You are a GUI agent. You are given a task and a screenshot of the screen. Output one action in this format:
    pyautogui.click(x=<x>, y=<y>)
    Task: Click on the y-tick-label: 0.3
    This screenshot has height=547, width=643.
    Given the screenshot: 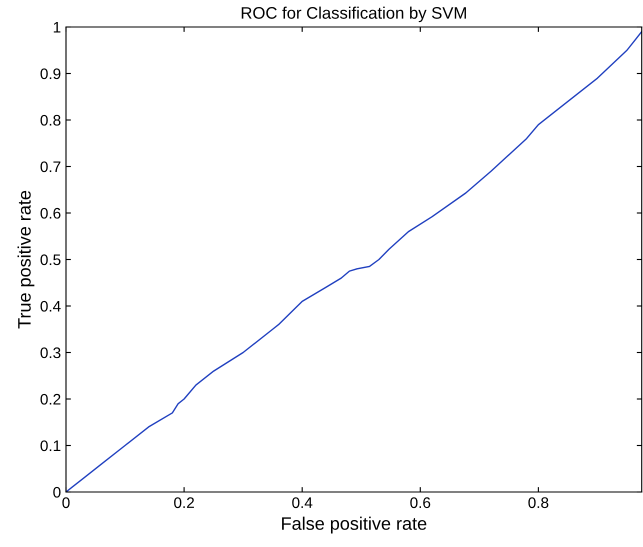 What is the action you would take?
    pyautogui.click(x=50, y=352)
    